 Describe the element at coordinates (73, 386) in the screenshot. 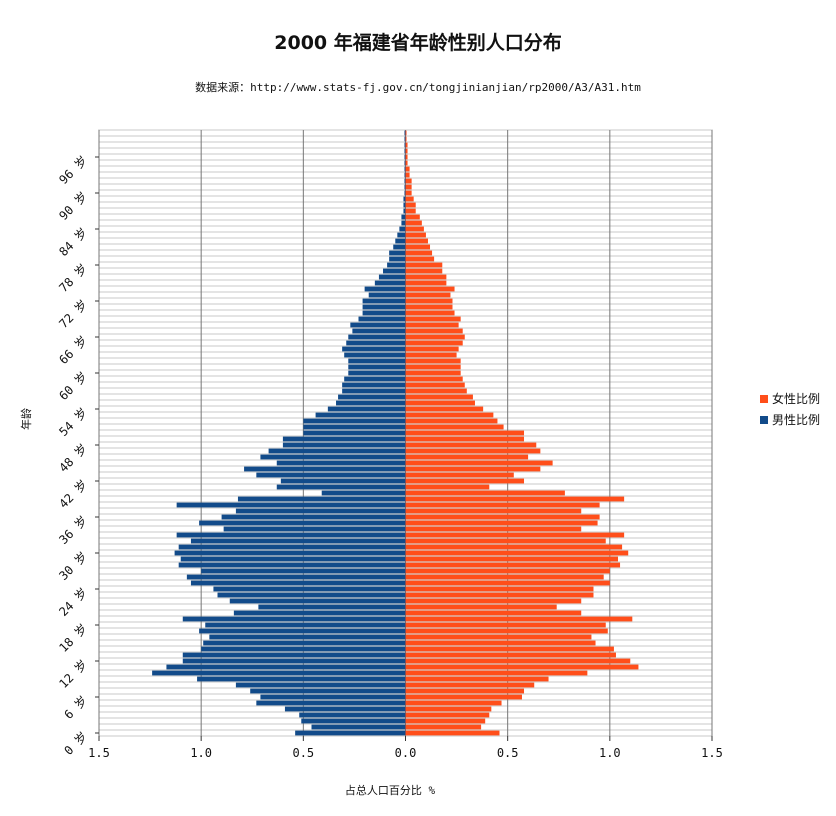

I see `y-tick-label: 60 岁` at that location.